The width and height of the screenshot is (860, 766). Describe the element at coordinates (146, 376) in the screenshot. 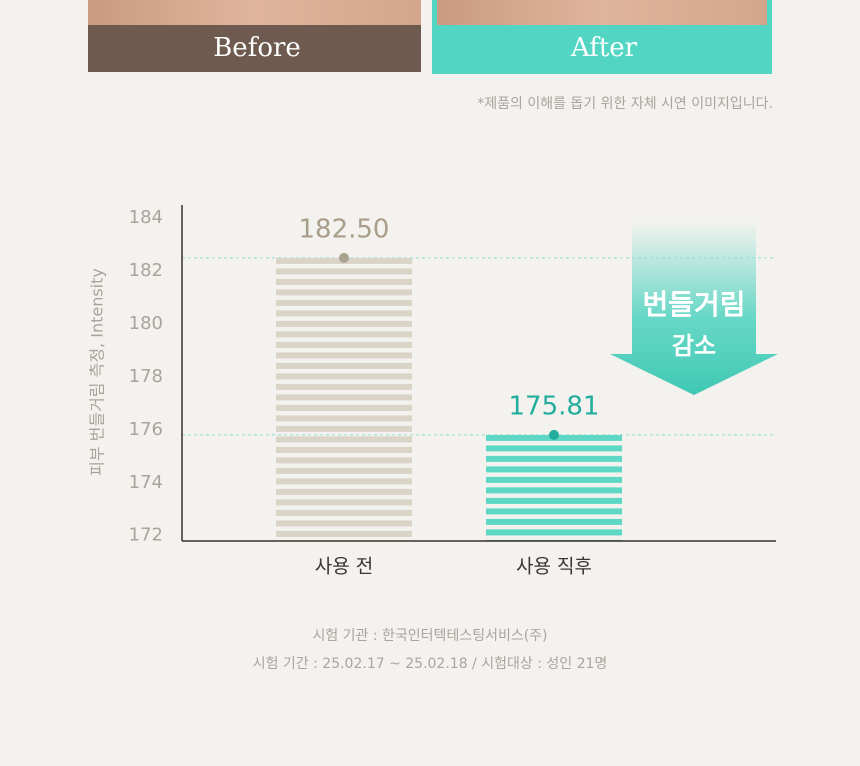

I see `y-tick-label: 178` at that location.